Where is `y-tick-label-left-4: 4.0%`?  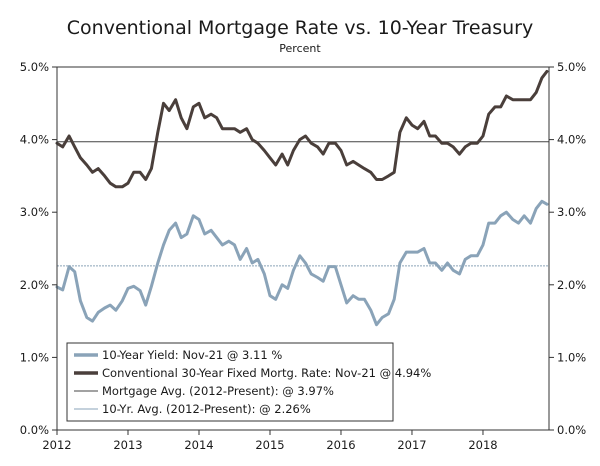 y-tick-label-left-4: 4.0% is located at coordinates (34, 140).